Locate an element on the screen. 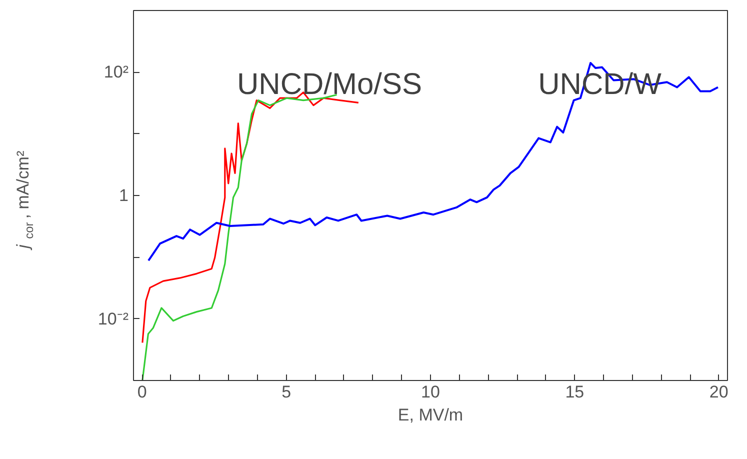  annotation: UNCD/Mo/SS is located at coordinates (329, 84).